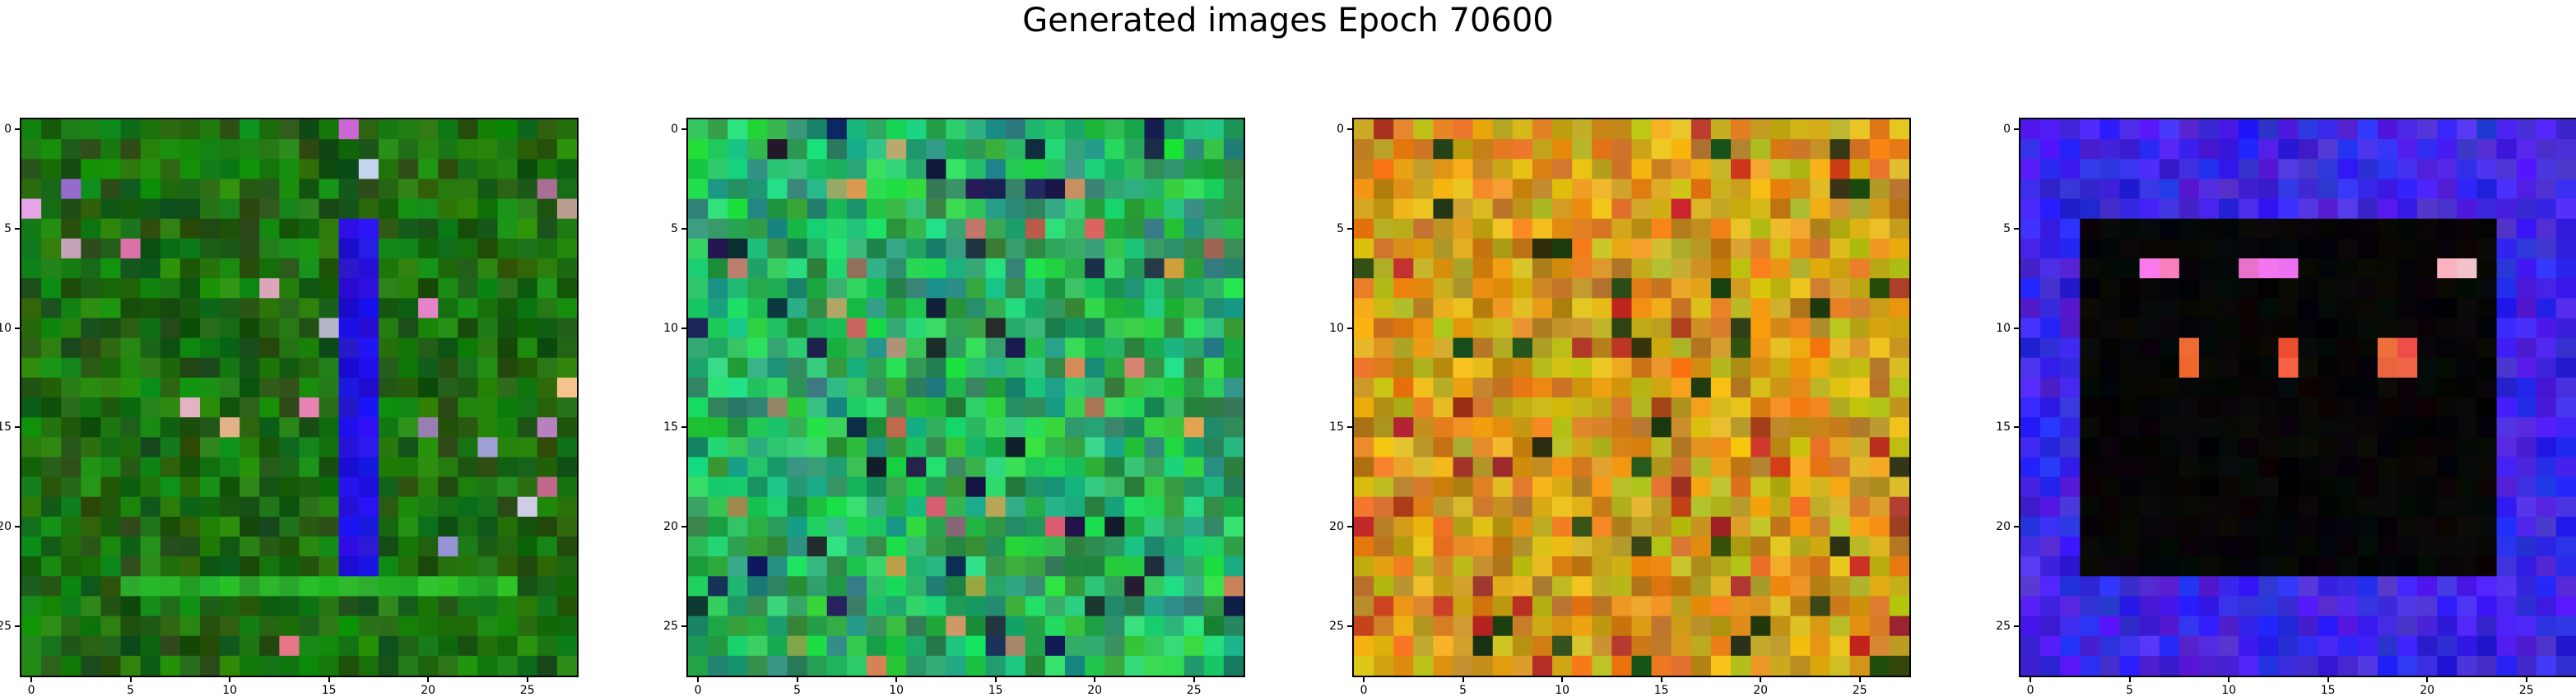 Image resolution: width=2576 pixels, height=697 pixels. What do you see at coordinates (31, 690) in the screenshot?
I see `x-tick-label: 0` at bounding box center [31, 690].